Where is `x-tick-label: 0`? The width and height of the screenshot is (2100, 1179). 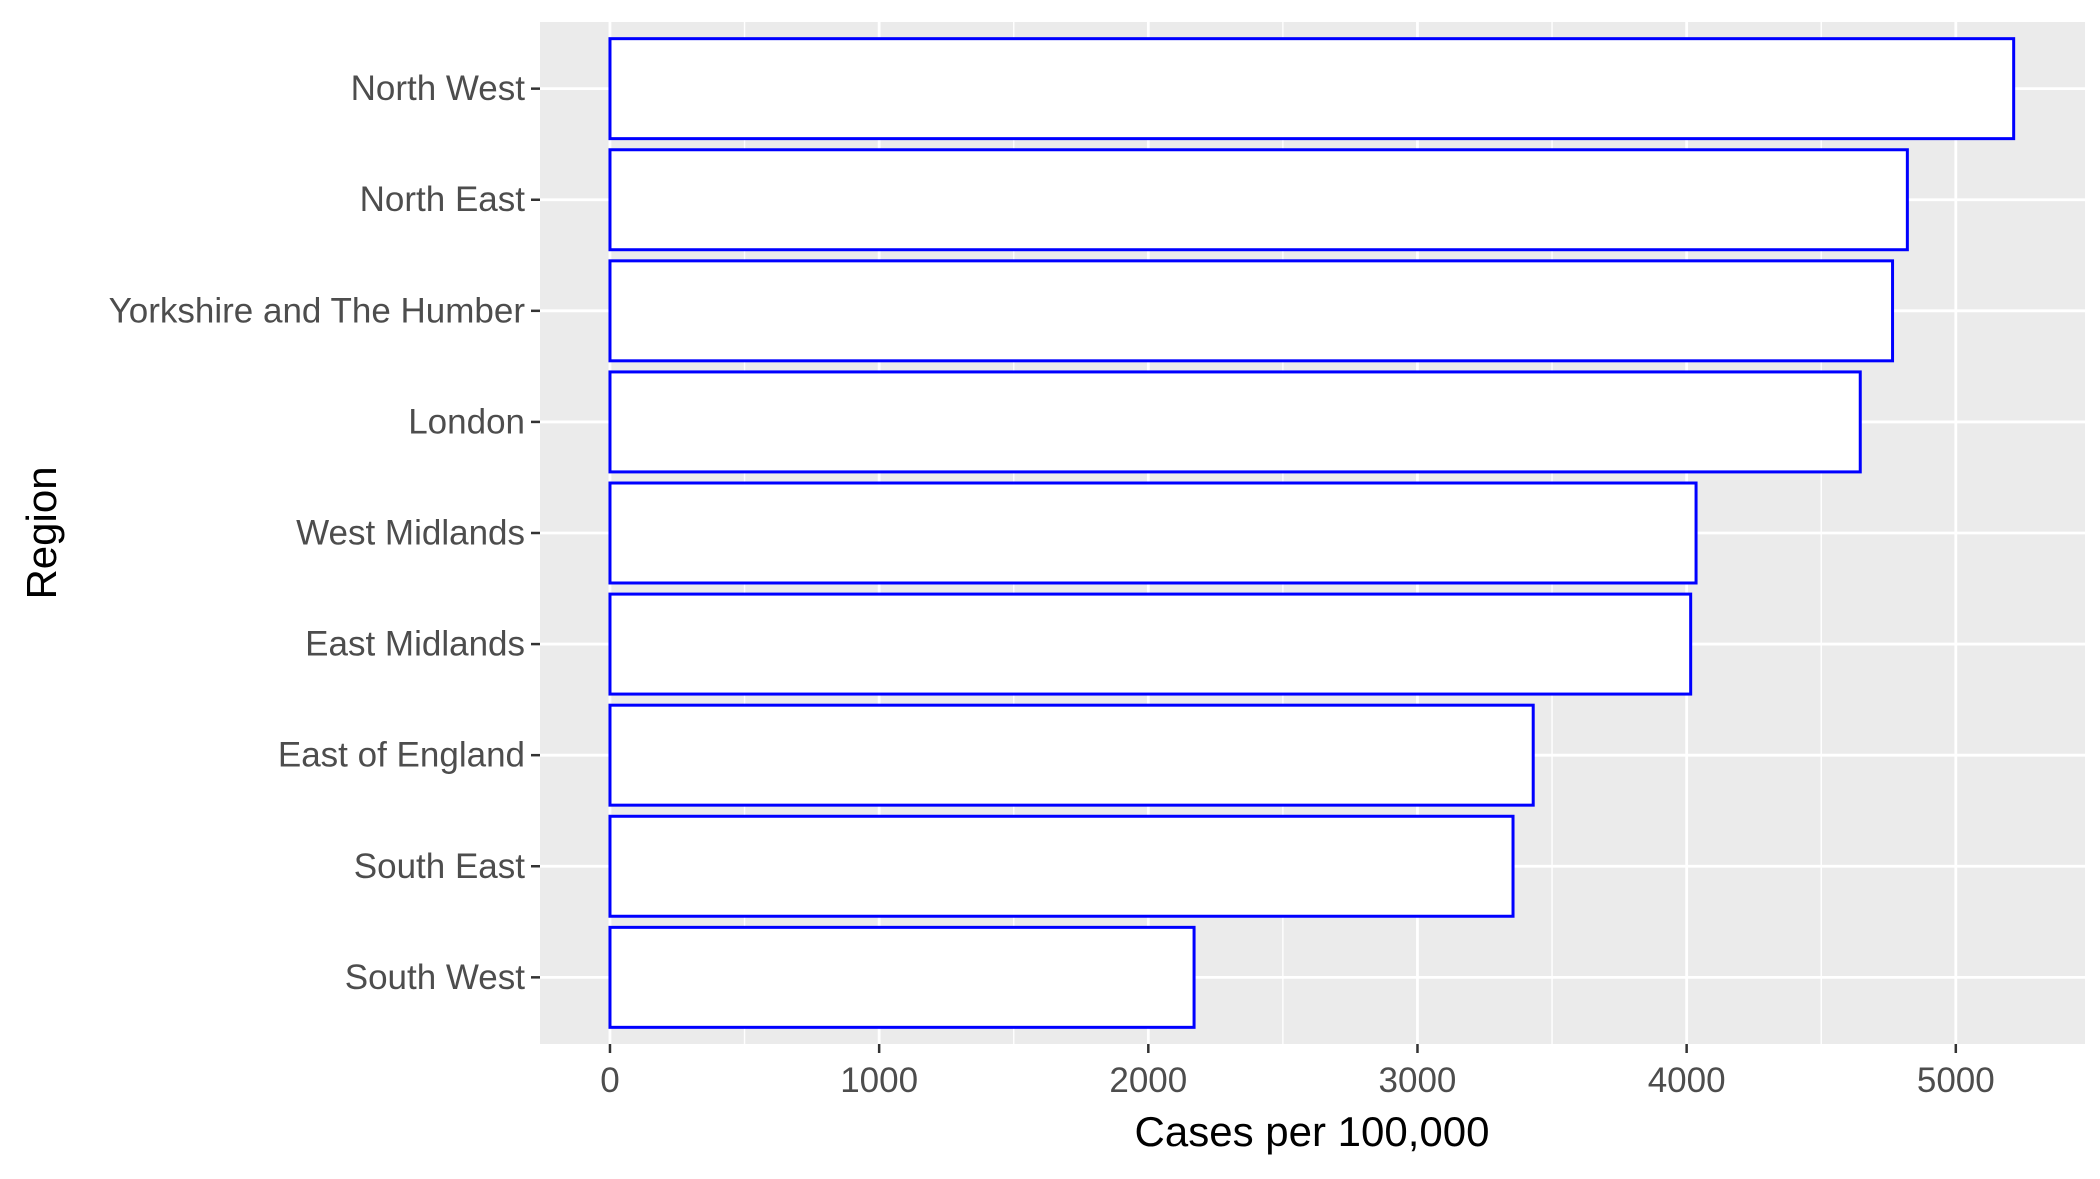
x-tick-label: 0 is located at coordinates (609, 1080).